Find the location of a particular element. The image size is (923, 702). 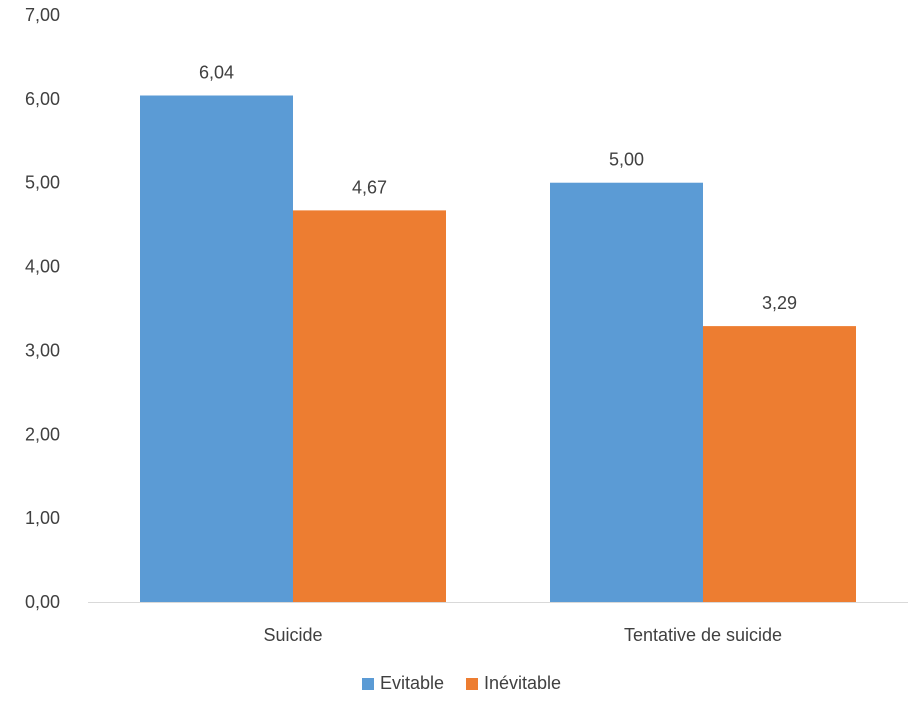

y-tick-label: 5,00 is located at coordinates (42, 183).